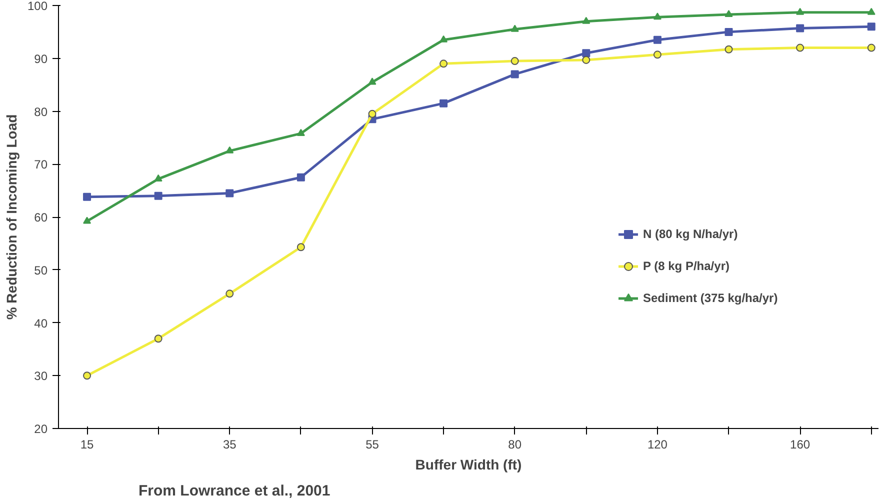 This screenshot has width=883, height=504. What do you see at coordinates (41, 59) in the screenshot?
I see `y-tick-label: 90` at bounding box center [41, 59].